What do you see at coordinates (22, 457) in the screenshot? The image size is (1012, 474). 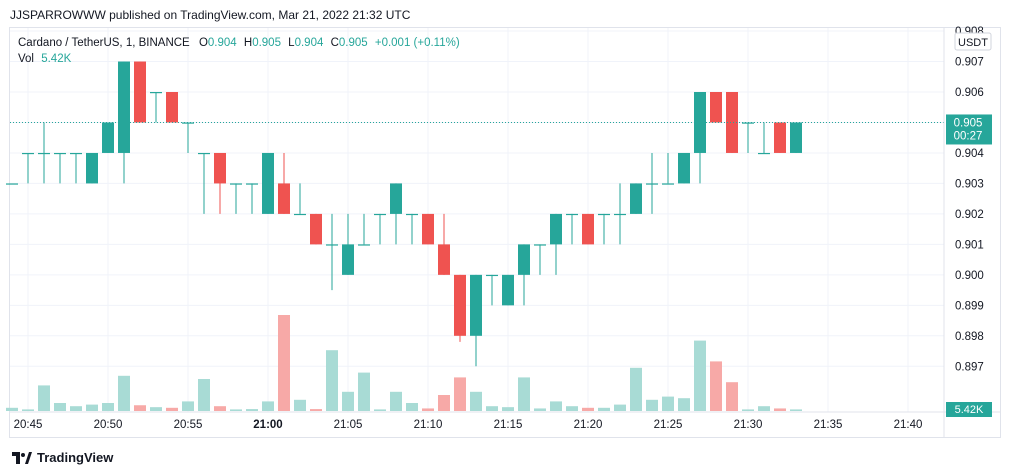 I see `tradingview-logo-icon` at bounding box center [22, 457].